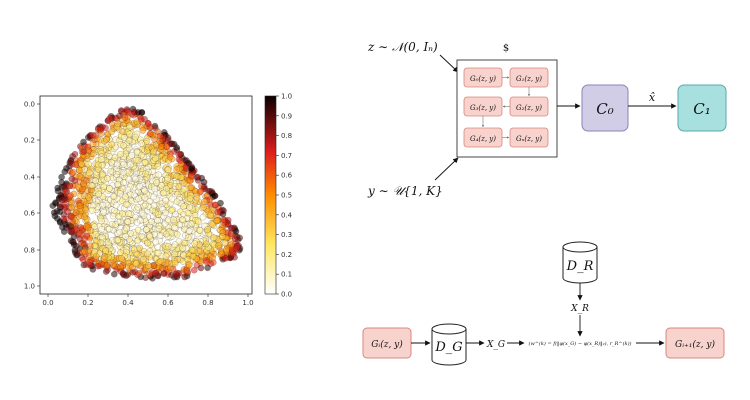 This screenshot has height=400, width=750. I want to click on y-tick-label: 0.4, so click(30, 178).